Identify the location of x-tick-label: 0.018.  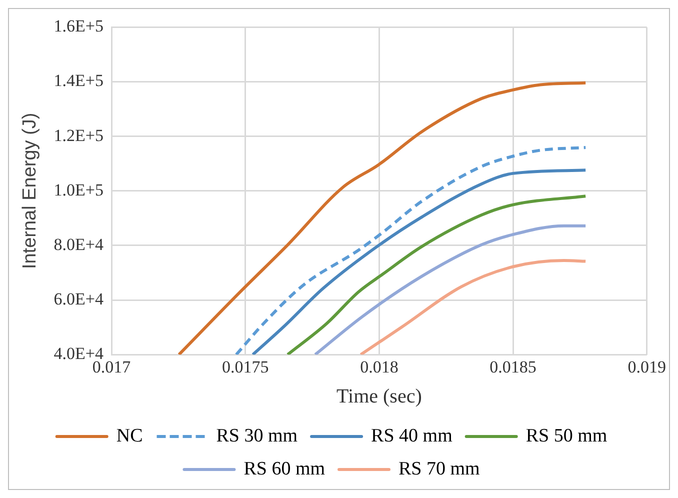
(379, 366).